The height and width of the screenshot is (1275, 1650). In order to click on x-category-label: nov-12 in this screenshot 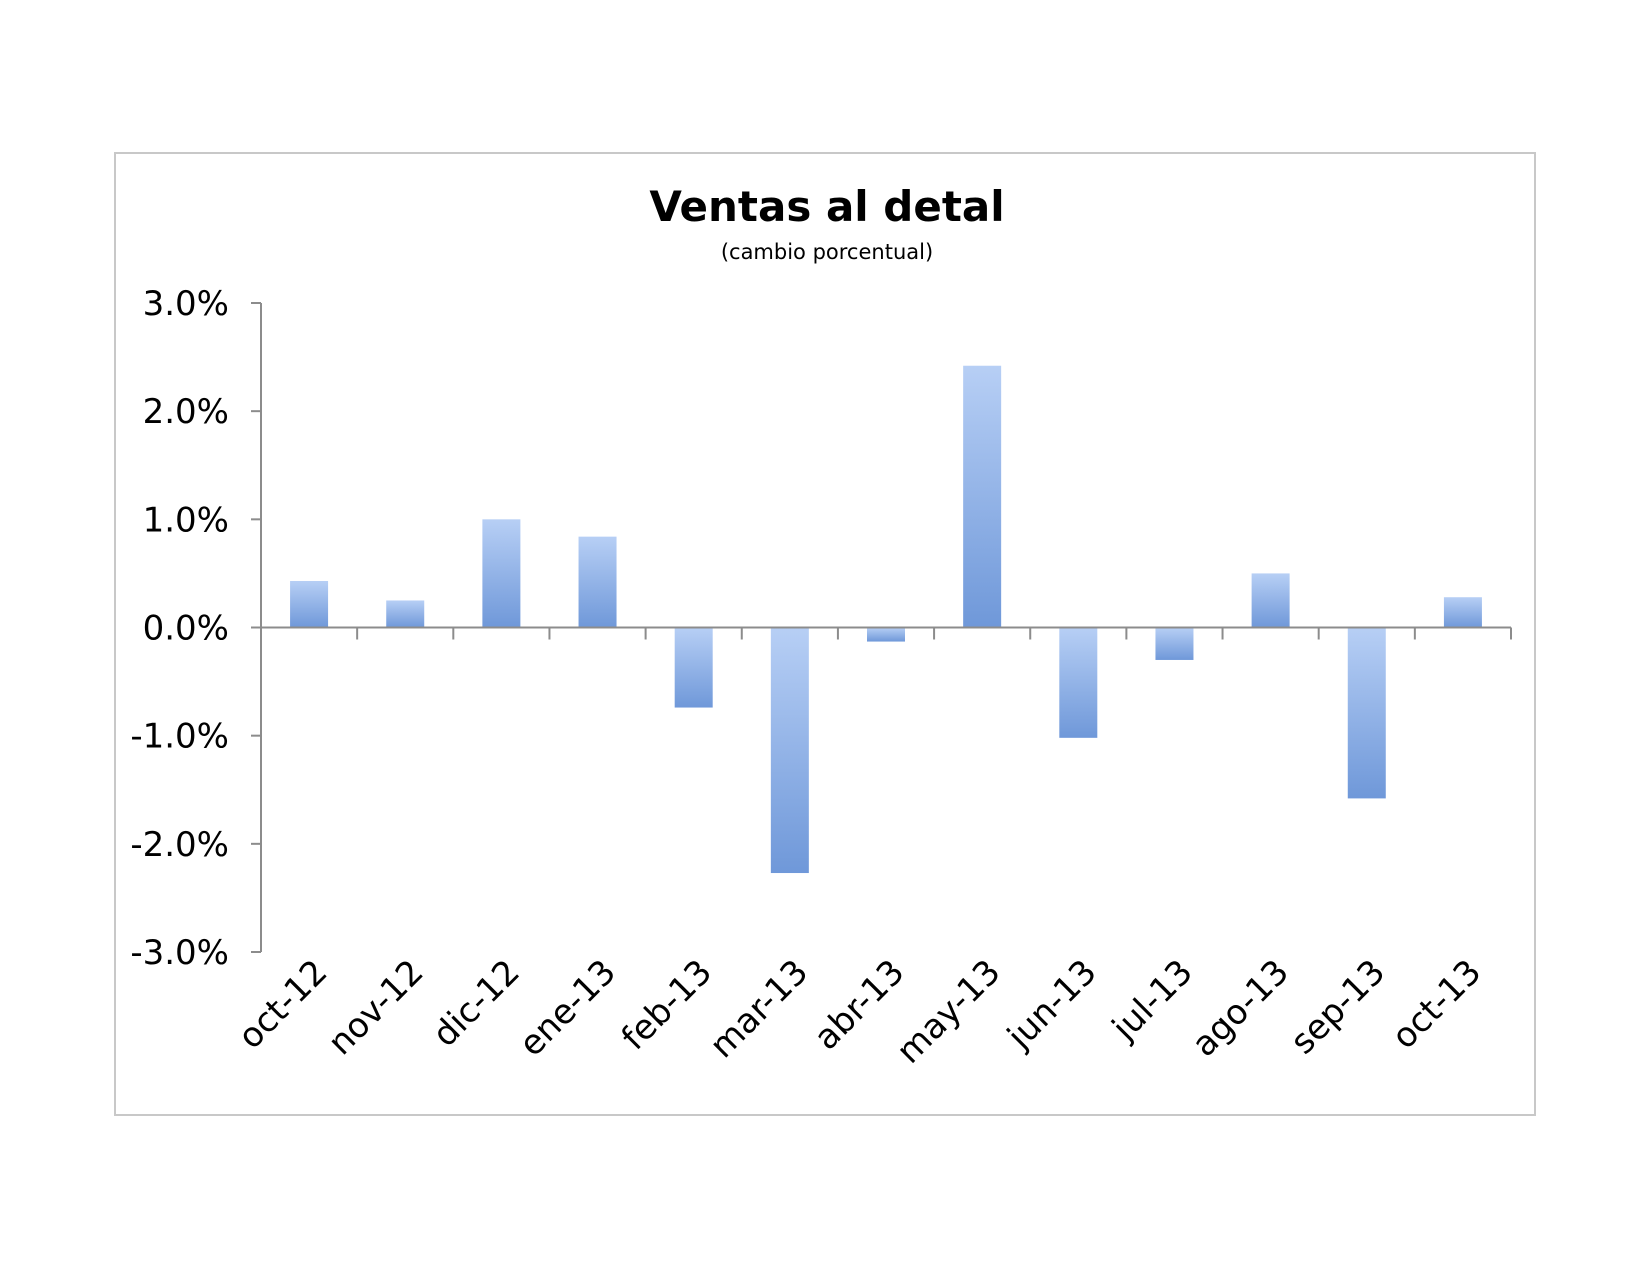, I will do `click(376, 1007)`.